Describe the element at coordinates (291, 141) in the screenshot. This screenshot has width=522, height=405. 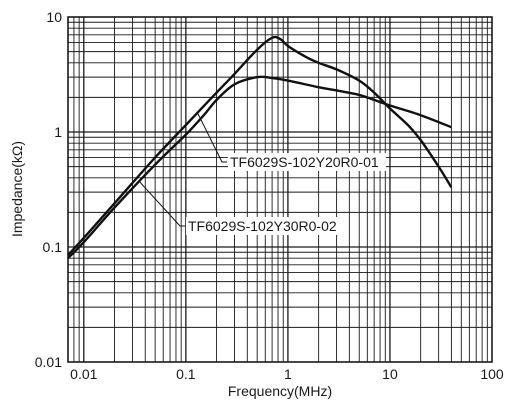
I see `callout-1: TF6029S-102Y20R0-01` at that location.